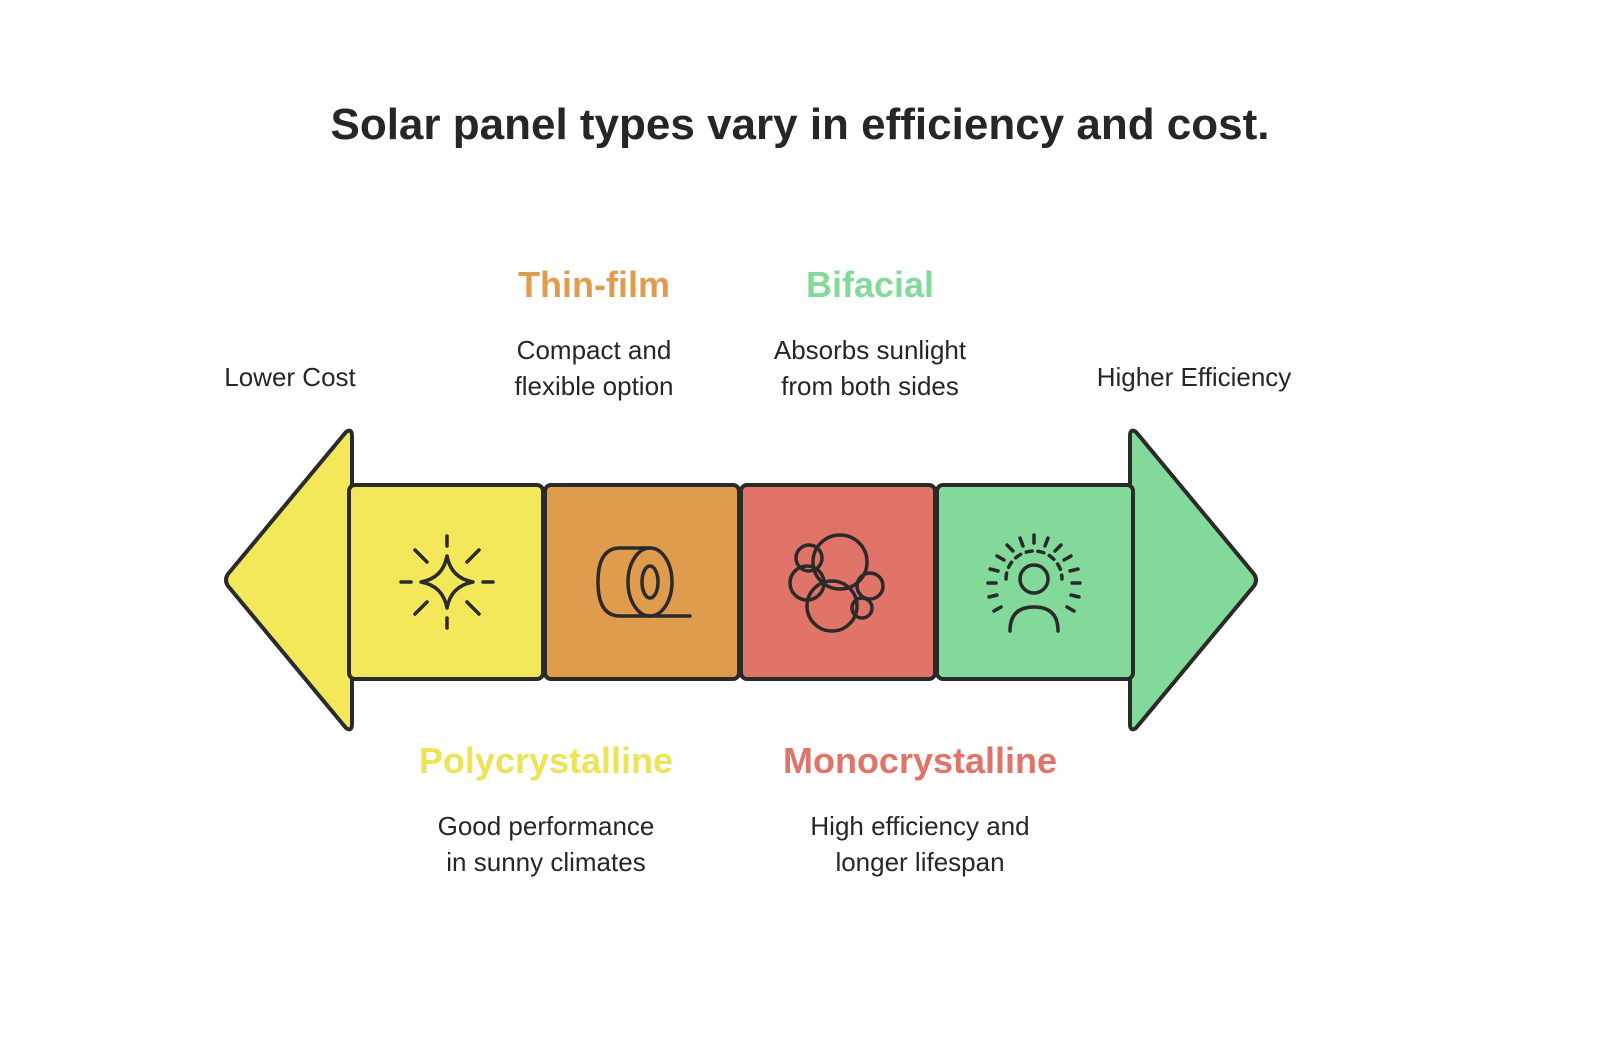 The width and height of the screenshot is (1600, 1038). I want to click on bifacial-description-line1: Absorbs sunlight, so click(870, 350).